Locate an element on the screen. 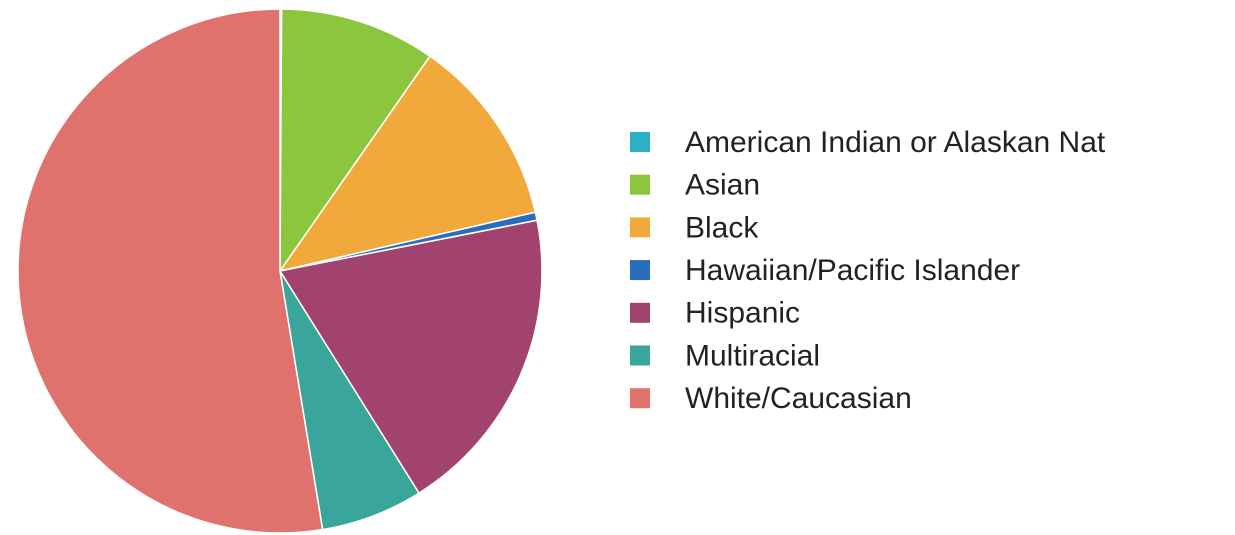  legend-label: Multiracial is located at coordinates (752, 355).